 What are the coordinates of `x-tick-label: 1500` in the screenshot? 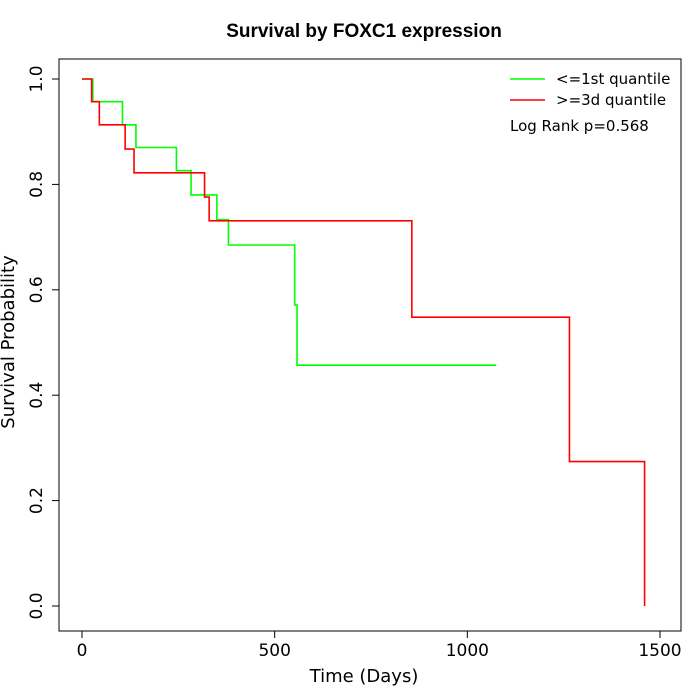 It's located at (659, 651).